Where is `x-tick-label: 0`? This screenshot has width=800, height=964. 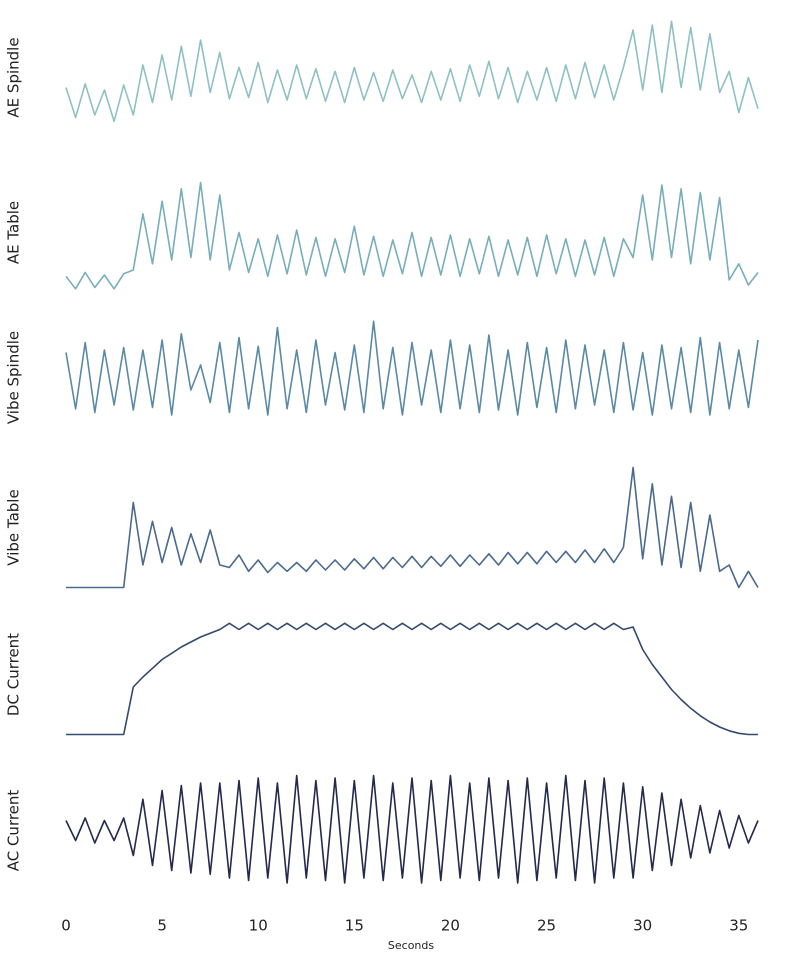
x-tick-label: 0 is located at coordinates (66, 926).